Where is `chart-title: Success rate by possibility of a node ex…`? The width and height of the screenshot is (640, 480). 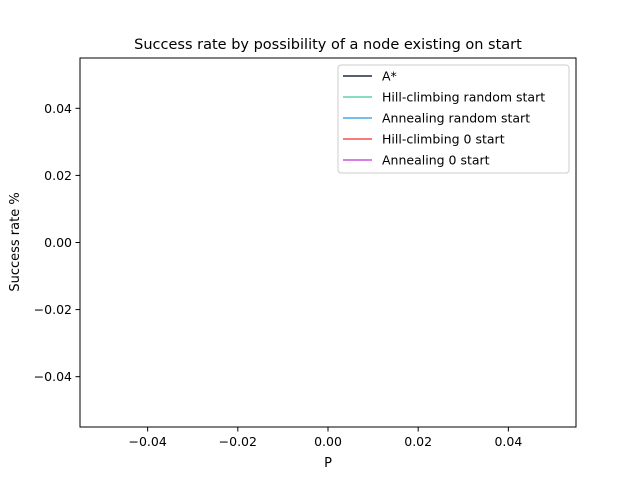 chart-title: Success rate by possibility of a node ex… is located at coordinates (328, 45).